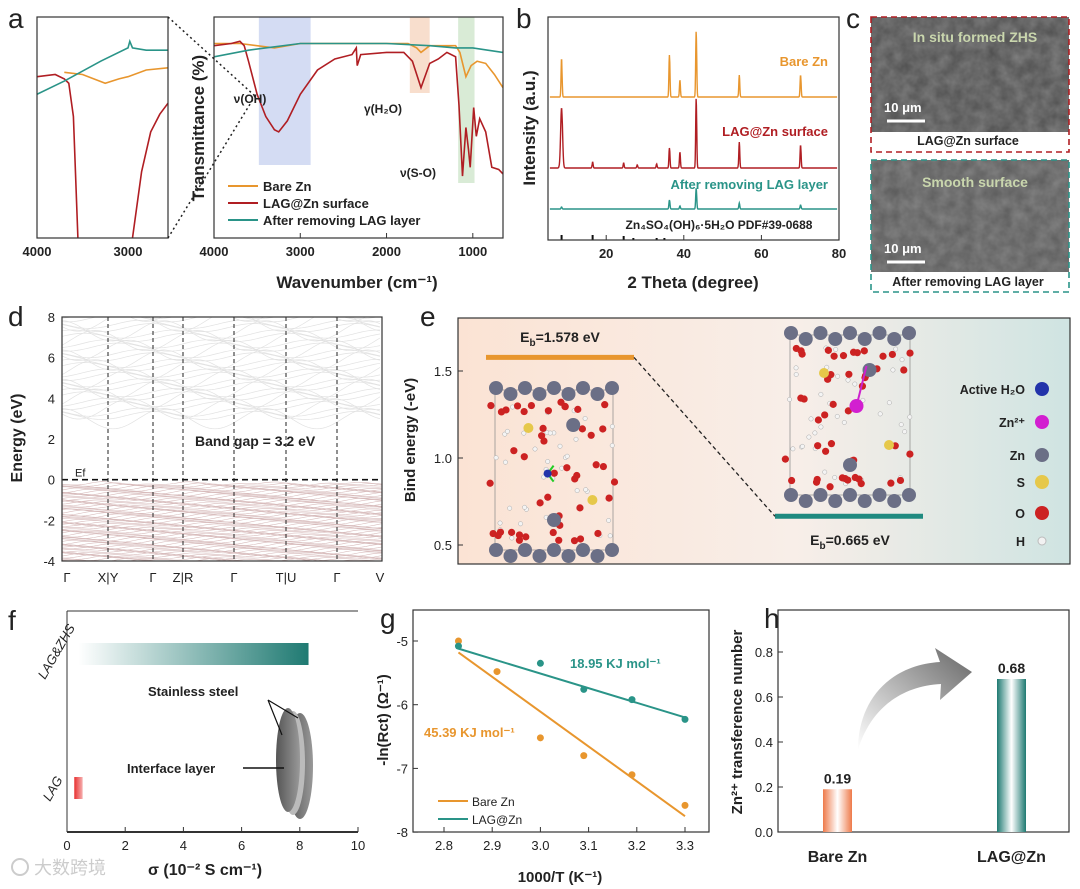 The image size is (1080, 889). What do you see at coordinates (198, 128) in the screenshot?
I see `y-axis-label: Transmittance (%)` at bounding box center [198, 128].